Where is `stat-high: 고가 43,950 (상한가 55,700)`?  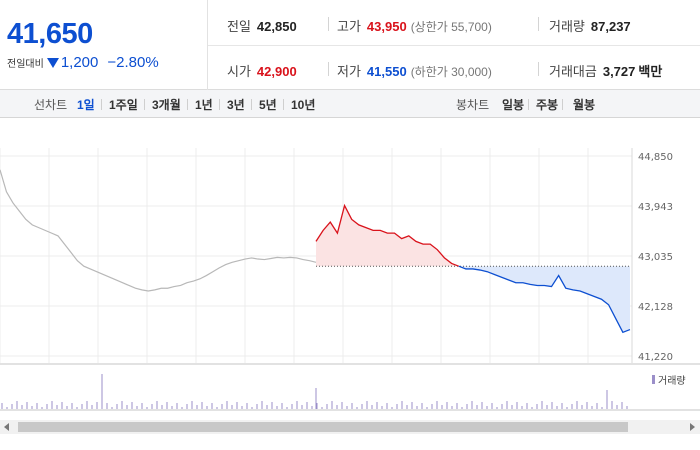 stat-high: 고가 43,950 (상한가 55,700) is located at coordinates (414, 25).